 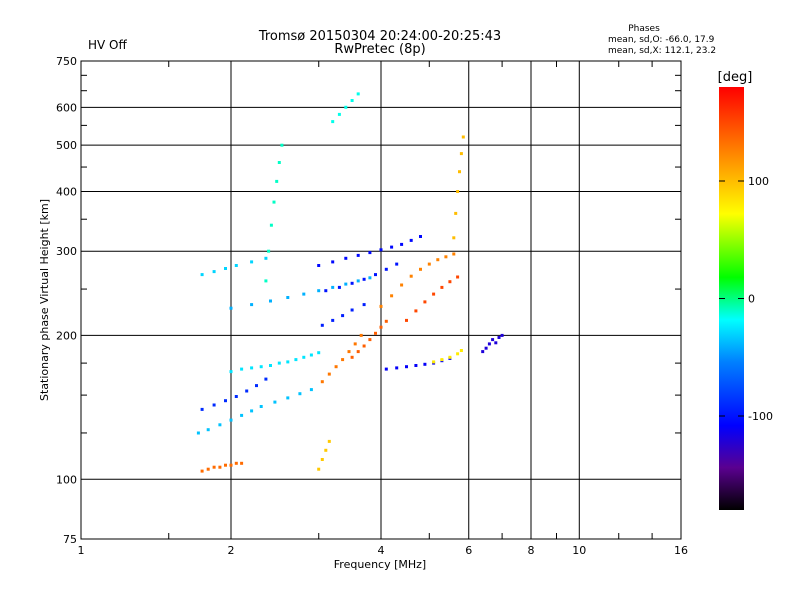 I want to click on y-tick-label: 600, so click(x=66, y=107).